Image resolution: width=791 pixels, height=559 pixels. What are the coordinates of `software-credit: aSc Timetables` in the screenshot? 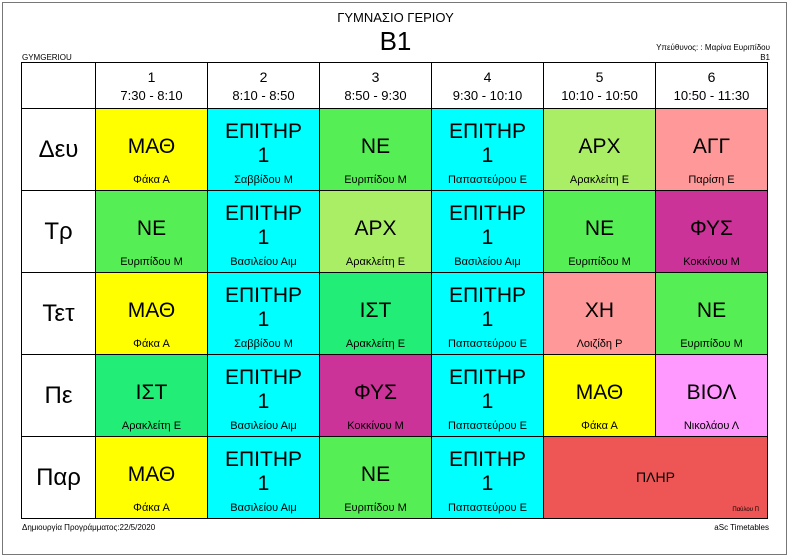 It's located at (741, 527).